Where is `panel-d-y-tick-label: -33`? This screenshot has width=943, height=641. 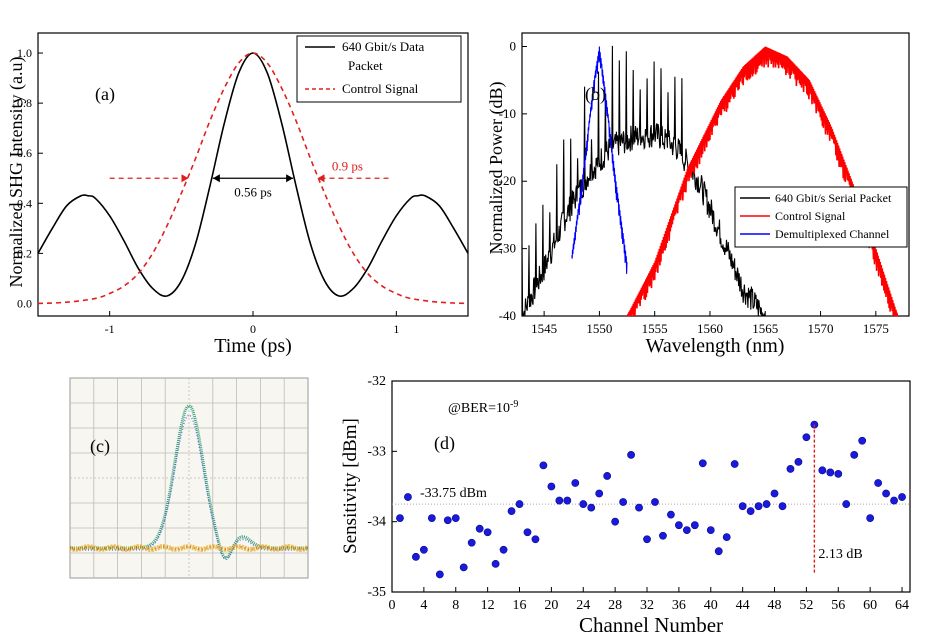 panel-d-y-tick-label: -33 is located at coordinates (376, 451).